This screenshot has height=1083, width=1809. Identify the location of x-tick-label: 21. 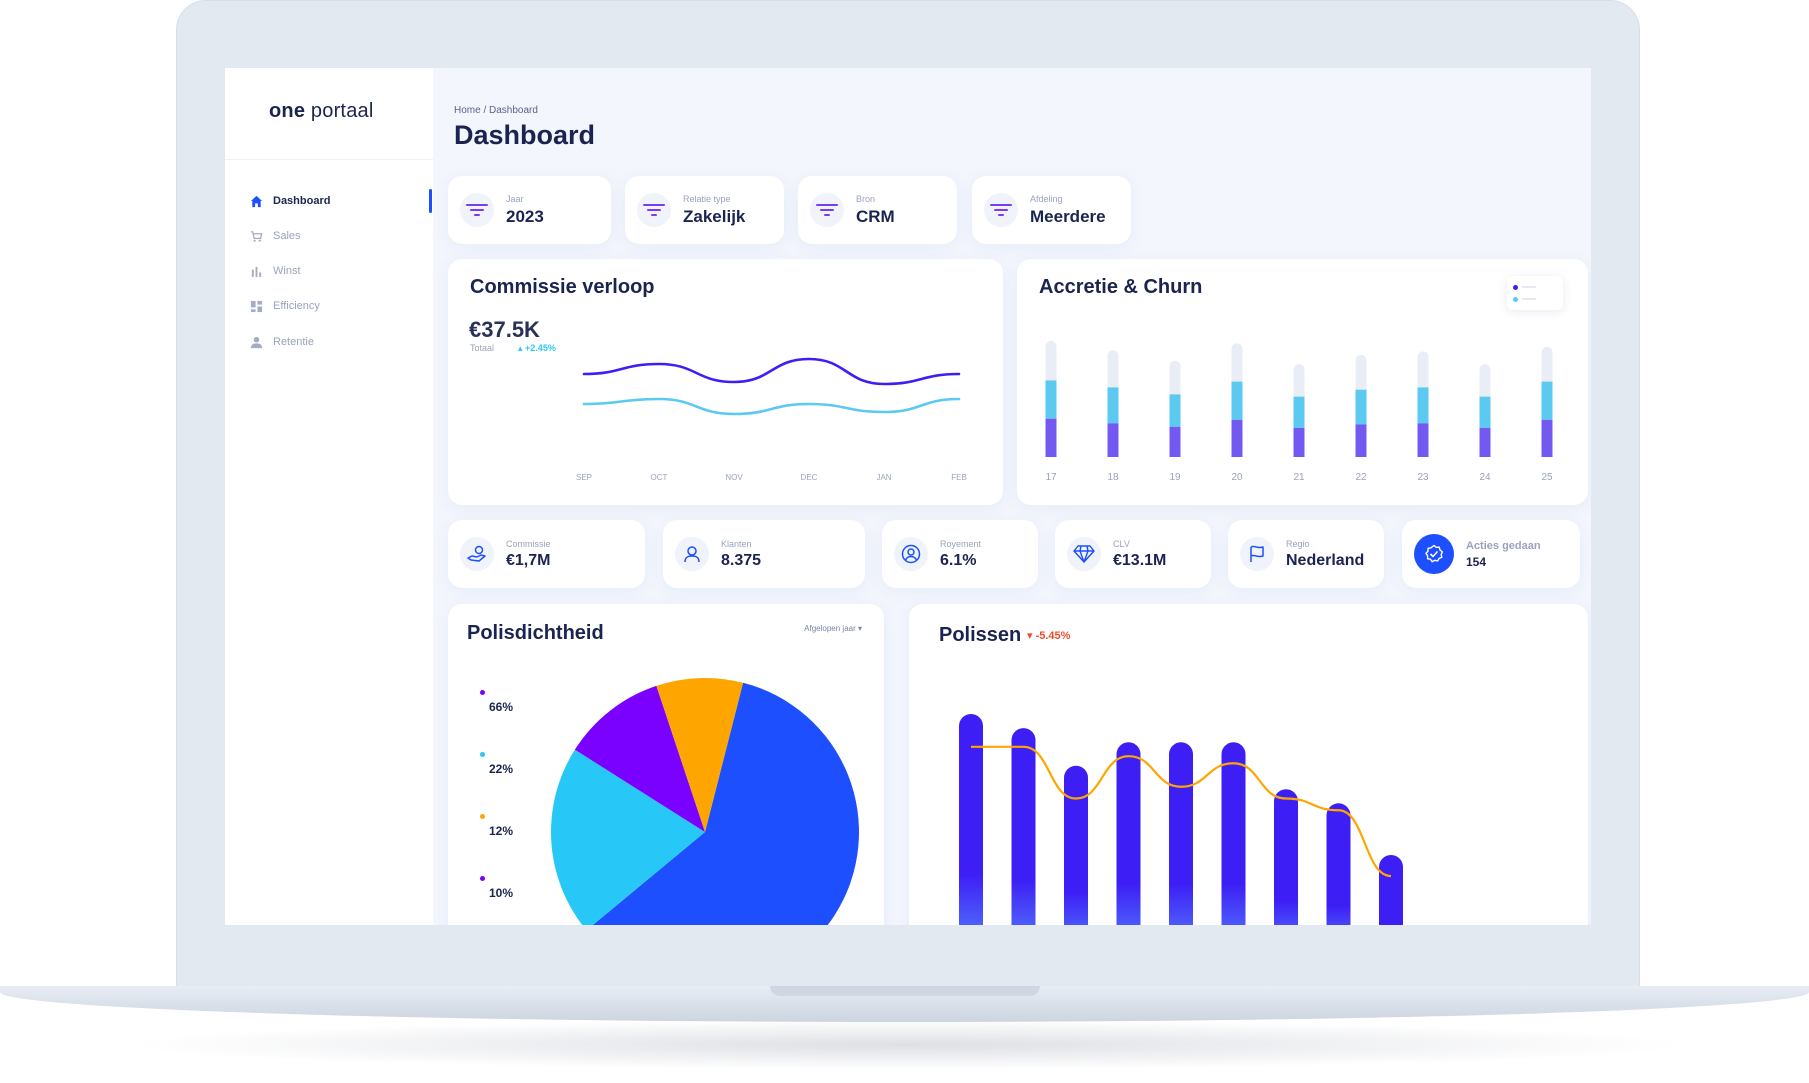
(1299, 477).